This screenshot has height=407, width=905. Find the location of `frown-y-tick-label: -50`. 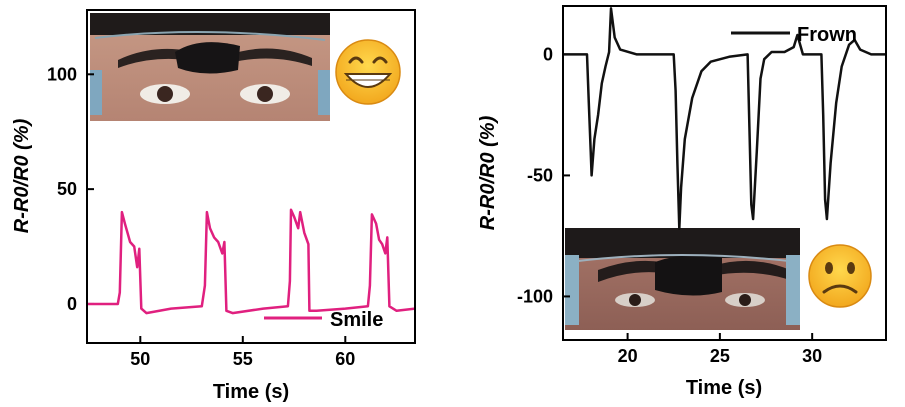

frown-y-tick-label: -50 is located at coordinates (540, 175).